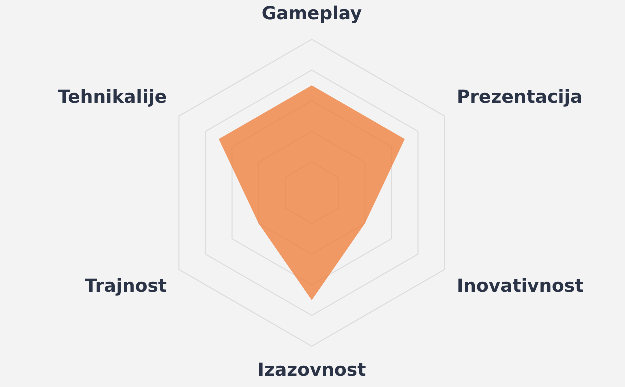 This screenshot has width=625, height=387. I want to click on spoke-label: Gameplay, so click(312, 13).